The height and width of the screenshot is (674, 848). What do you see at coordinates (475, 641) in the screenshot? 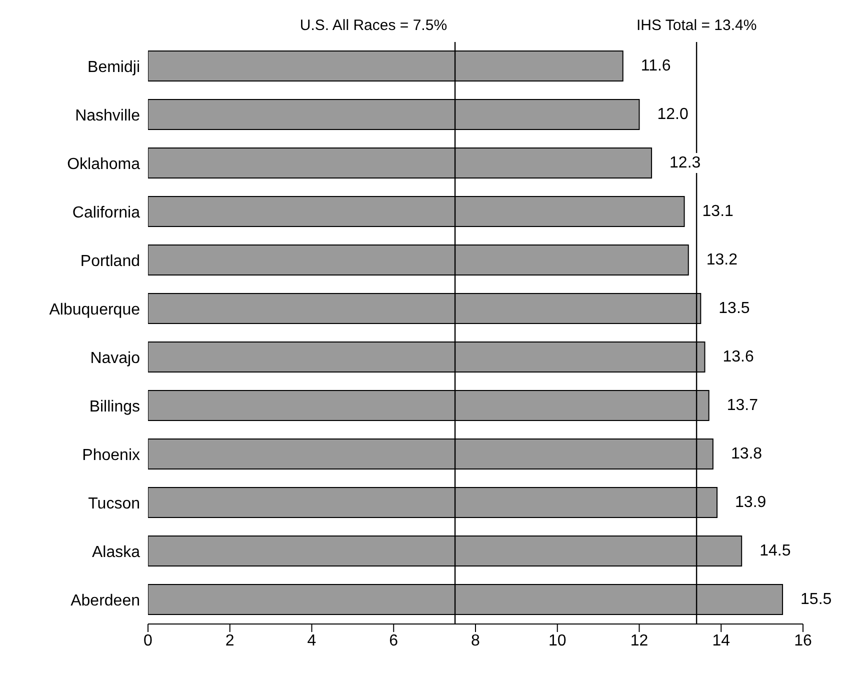
I see `x-tick-label: 8` at bounding box center [475, 641].